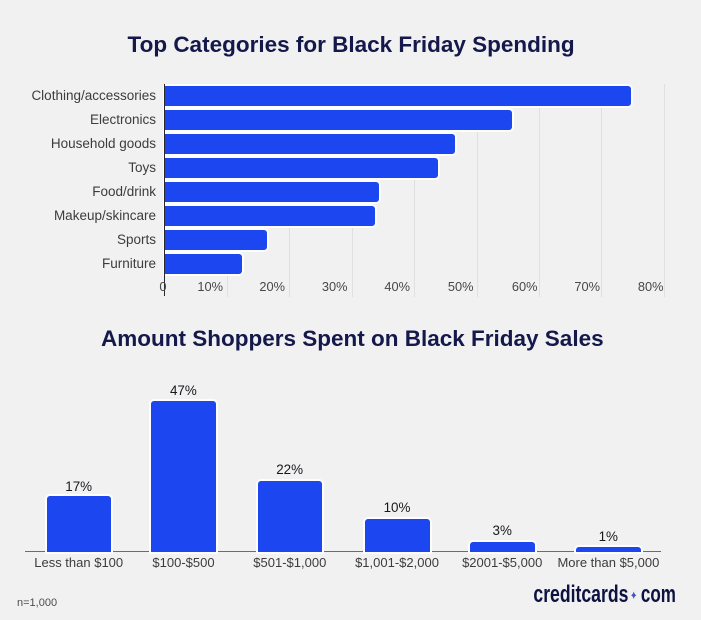 The width and height of the screenshot is (701, 620). Describe the element at coordinates (580, 594) in the screenshot. I see `svg-text: creditcards` at that location.